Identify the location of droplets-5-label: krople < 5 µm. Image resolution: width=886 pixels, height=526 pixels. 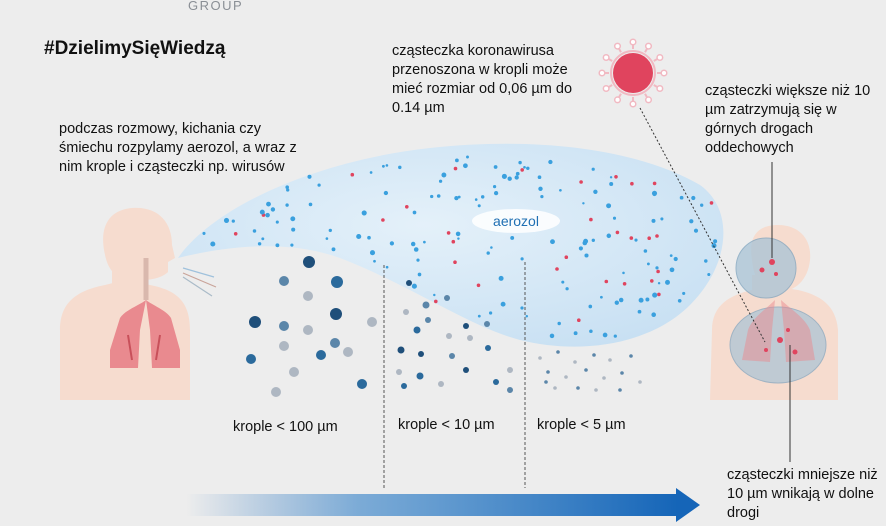
(581, 425).